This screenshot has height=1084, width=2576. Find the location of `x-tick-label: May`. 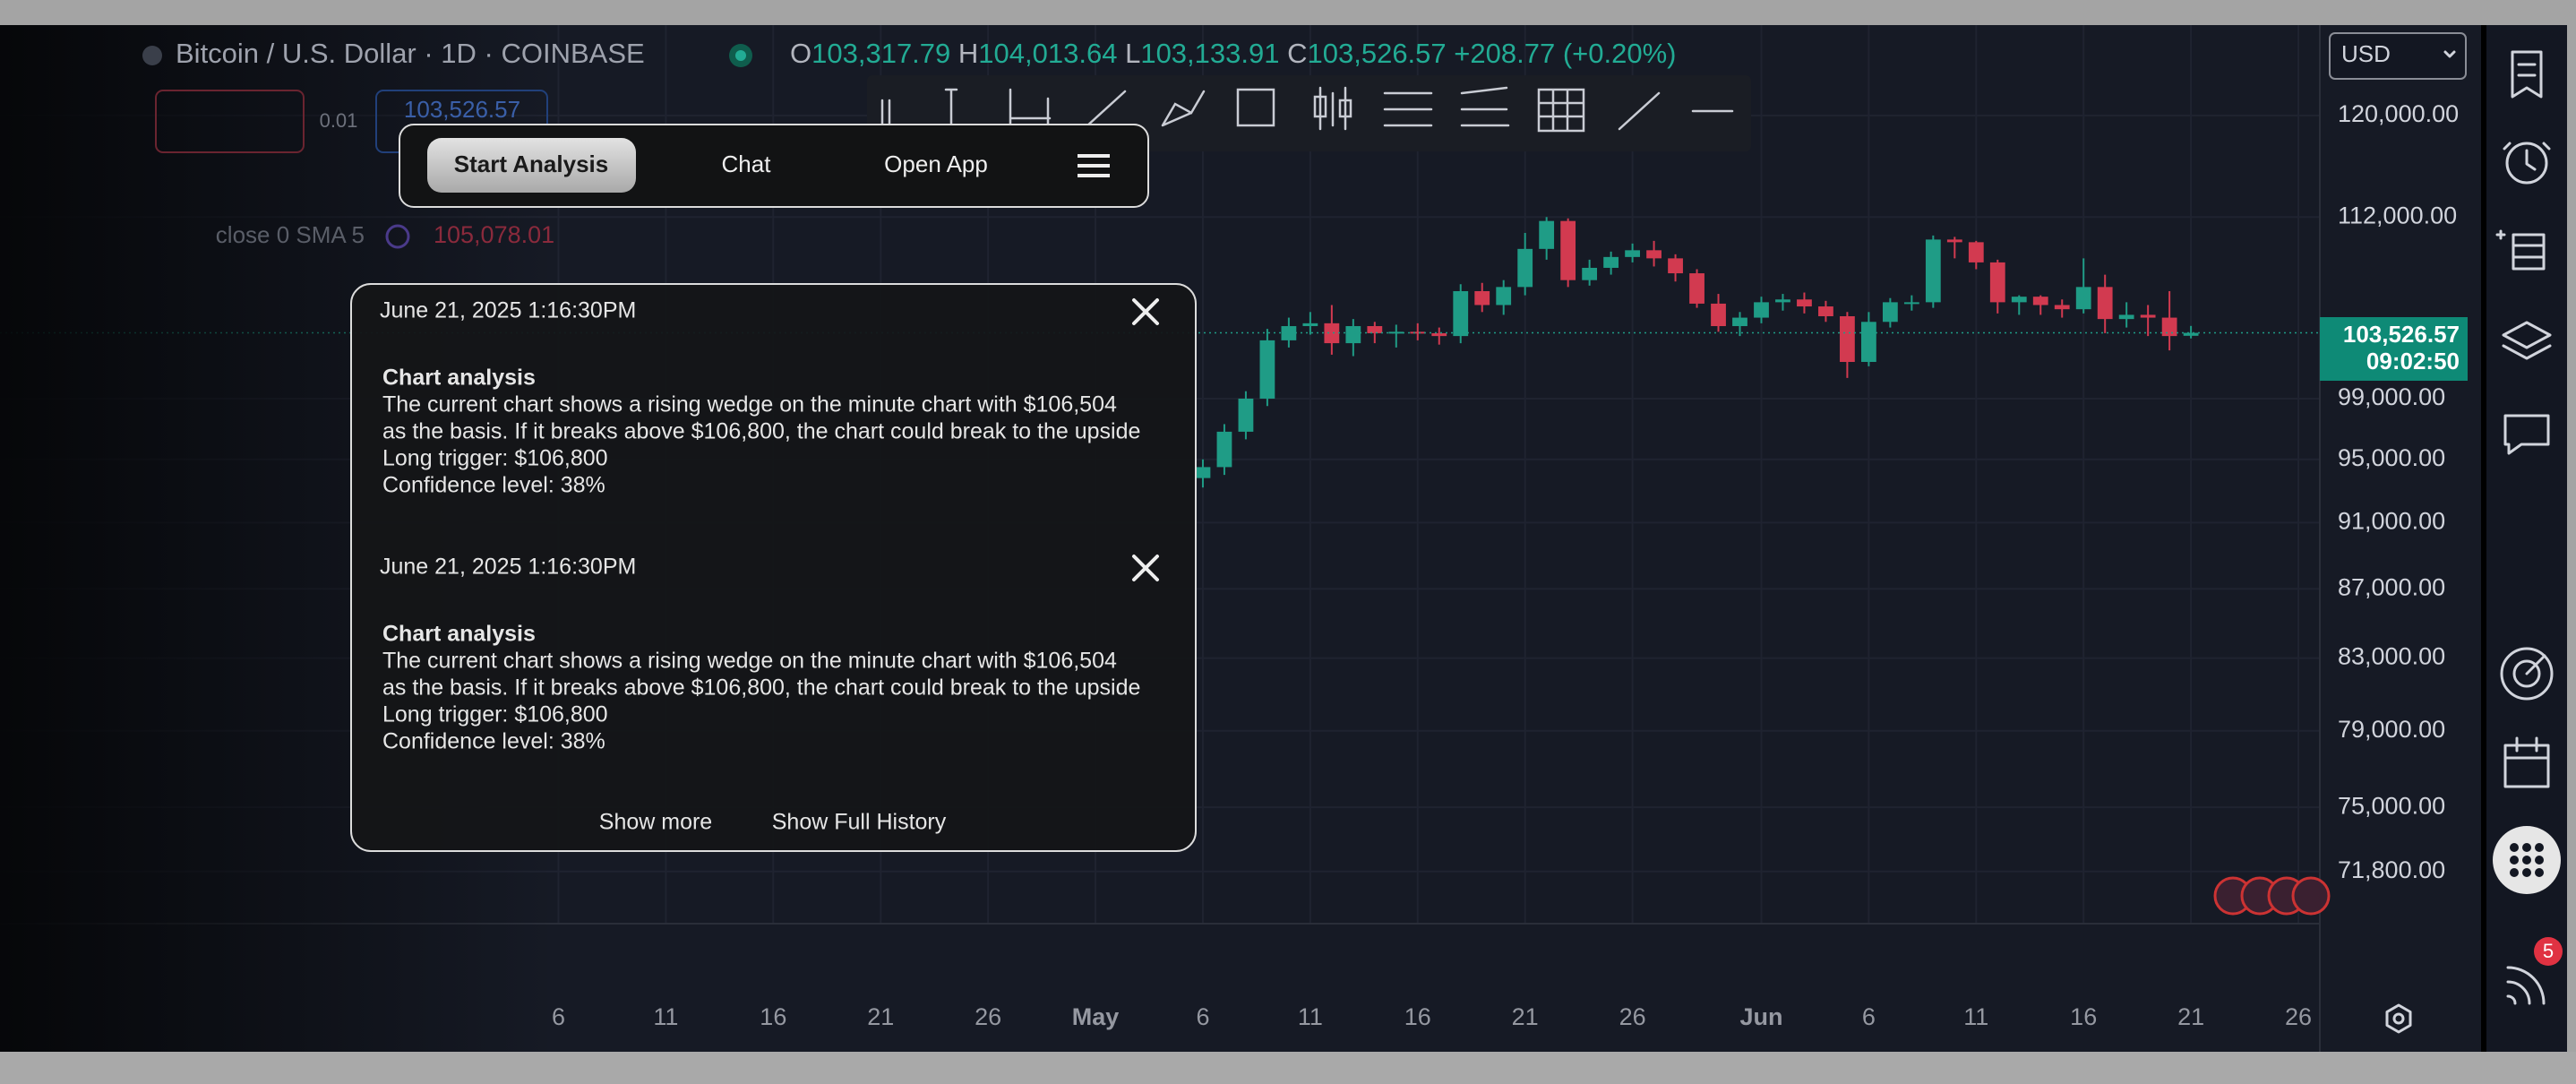

x-tick-label: May is located at coordinates (1096, 1017).